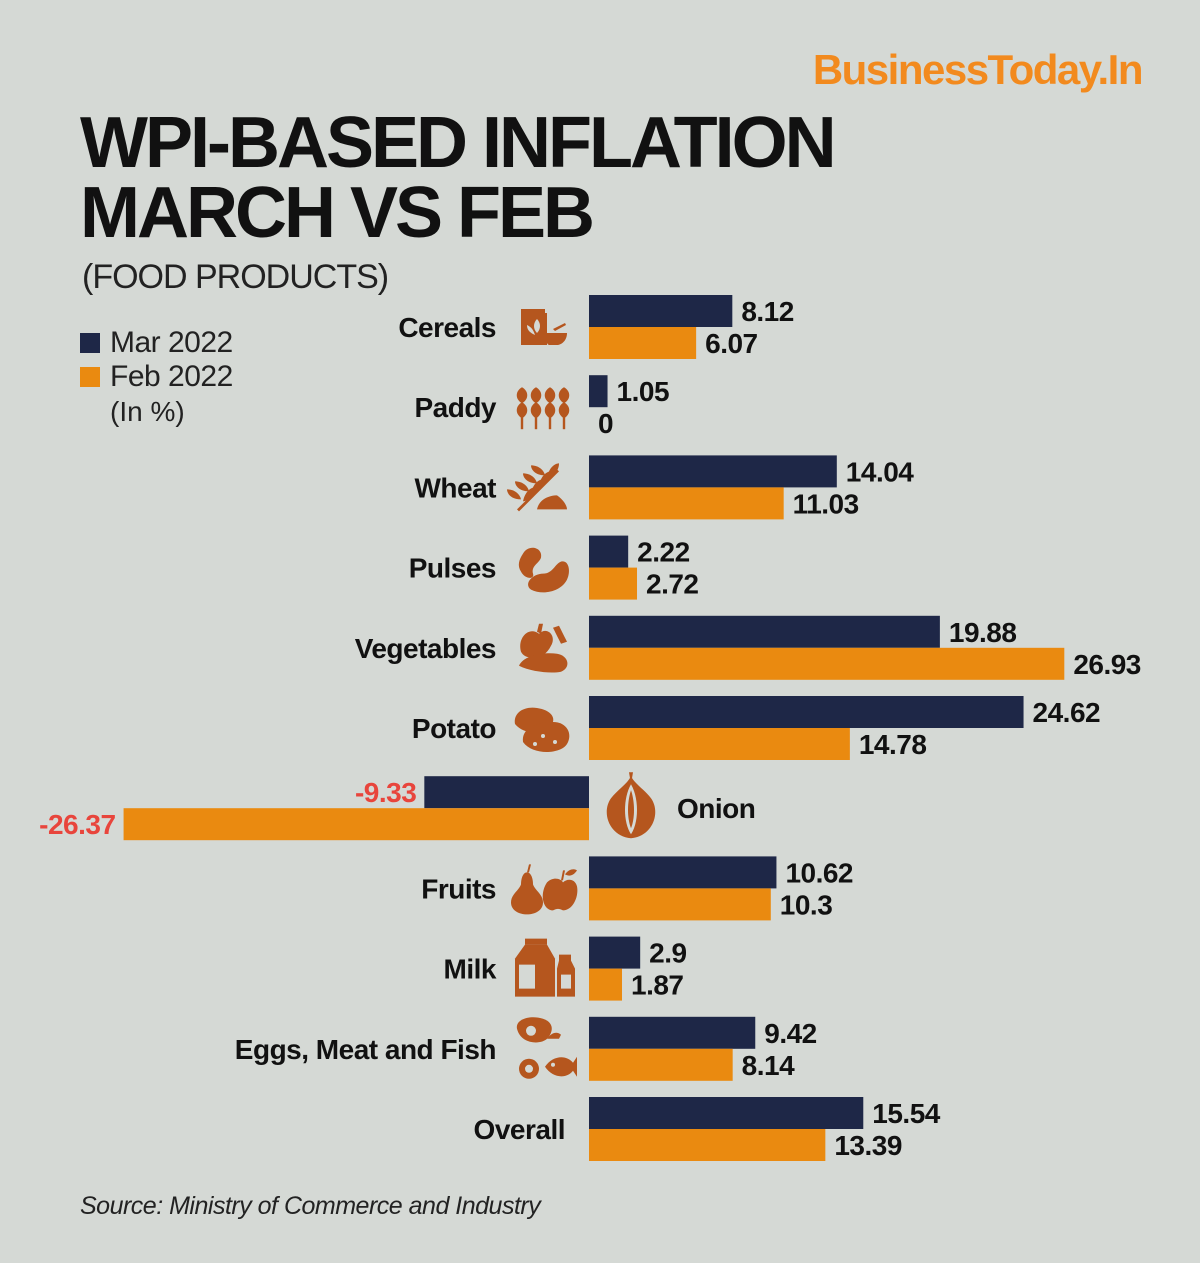 The image size is (1200, 1263). What do you see at coordinates (609, 551) in the screenshot?
I see `bar-mar-pulses` at bounding box center [609, 551].